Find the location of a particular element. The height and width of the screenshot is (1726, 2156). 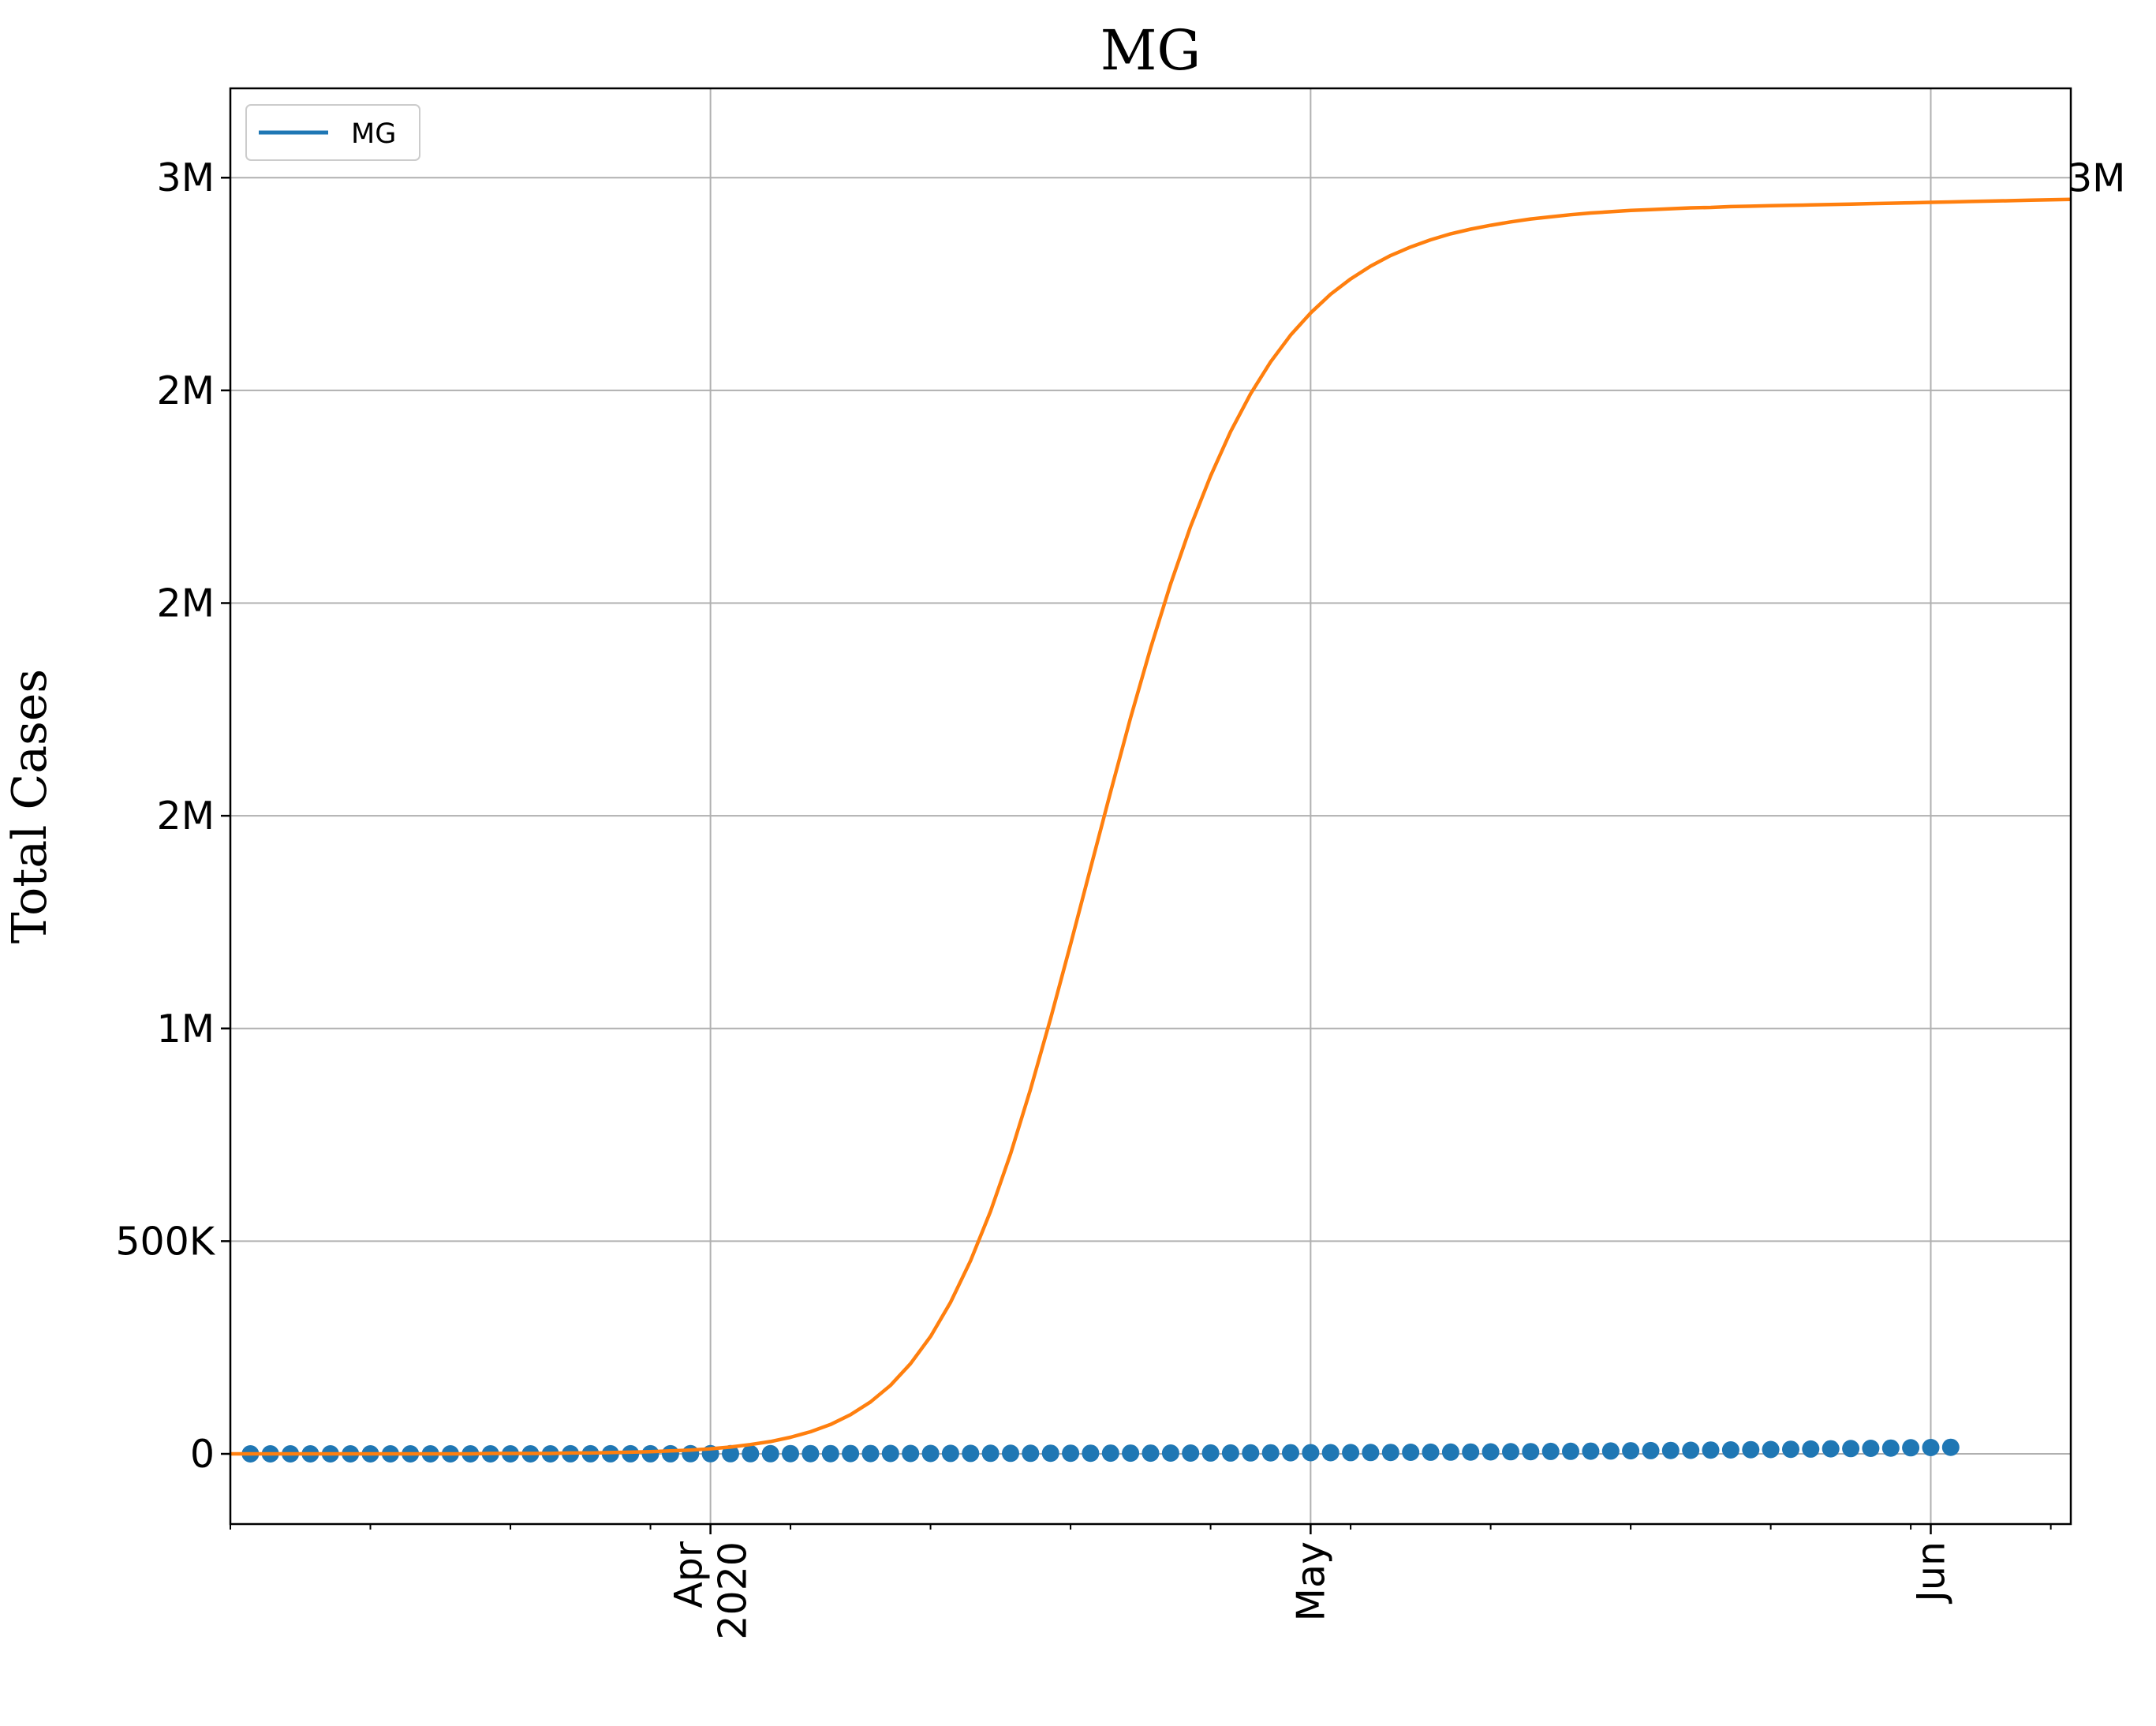

y-tick-label: 0 is located at coordinates (202, 1454).